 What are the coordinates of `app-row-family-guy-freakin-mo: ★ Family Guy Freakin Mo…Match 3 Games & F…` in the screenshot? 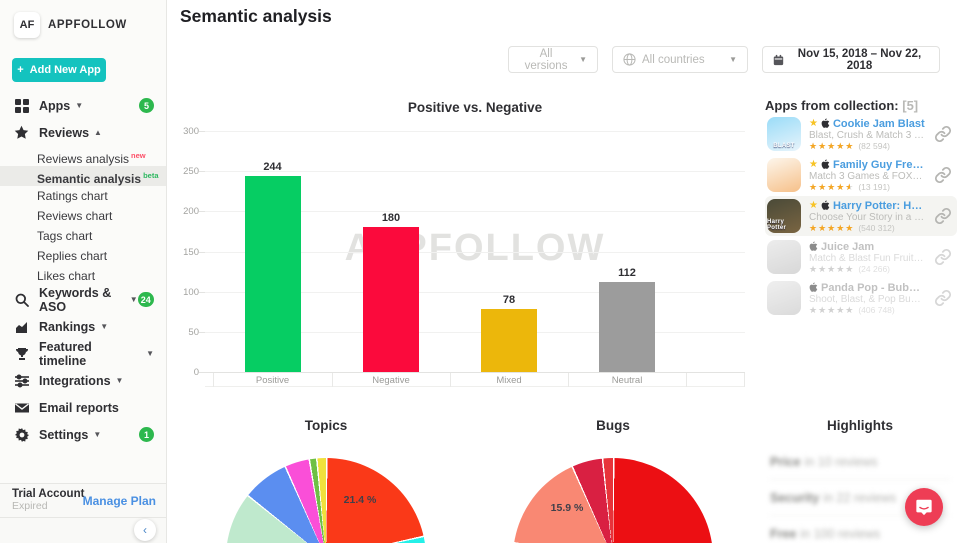 It's located at (861, 175).